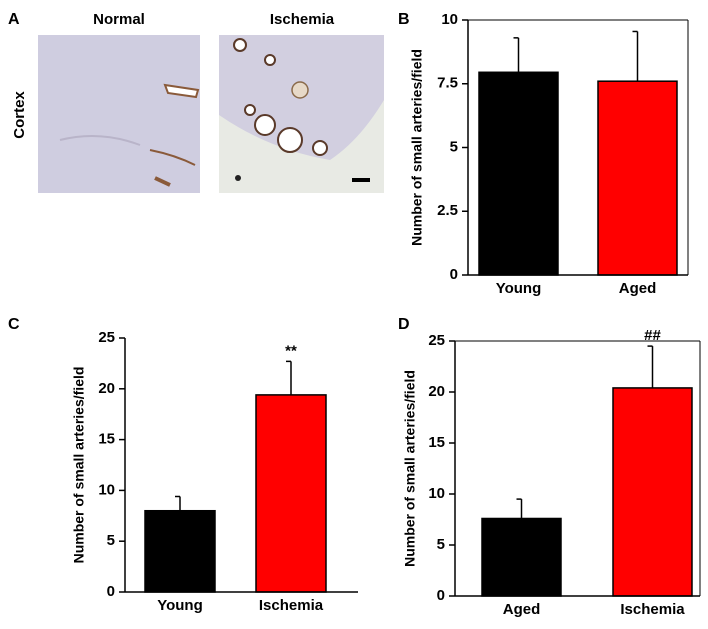 Image resolution: width=708 pixels, height=629 pixels. What do you see at coordinates (119, 114) in the screenshot?
I see `micrograph-normal` at bounding box center [119, 114].